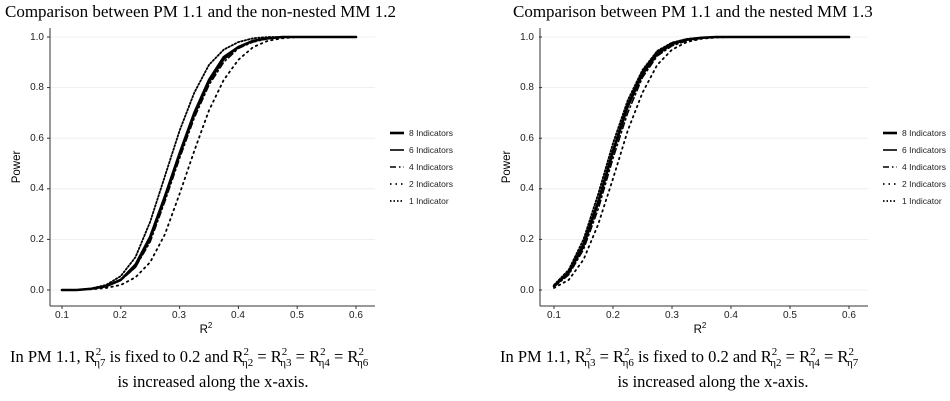 The height and width of the screenshot is (401, 950). I want to click on right-x-tick-label: 0.6, so click(849, 315).